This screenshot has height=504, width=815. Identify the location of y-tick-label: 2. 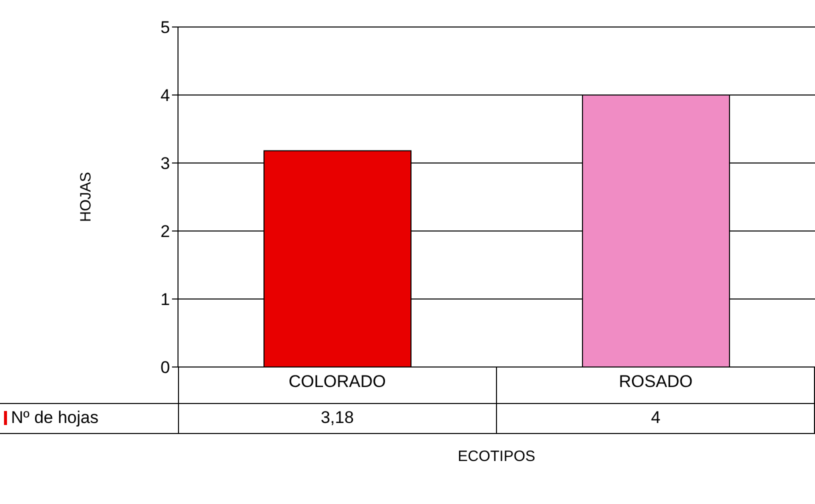
(165, 232).